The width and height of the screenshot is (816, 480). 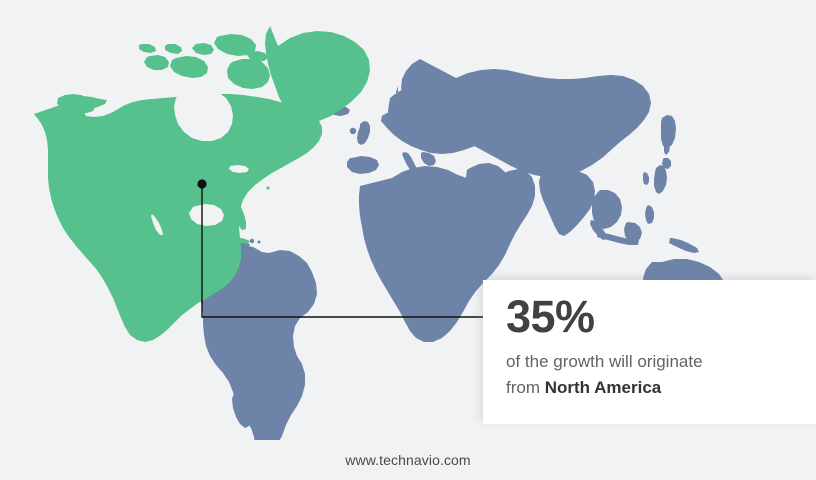 I want to click on southeast-asia-shape, so click(x=607, y=209).